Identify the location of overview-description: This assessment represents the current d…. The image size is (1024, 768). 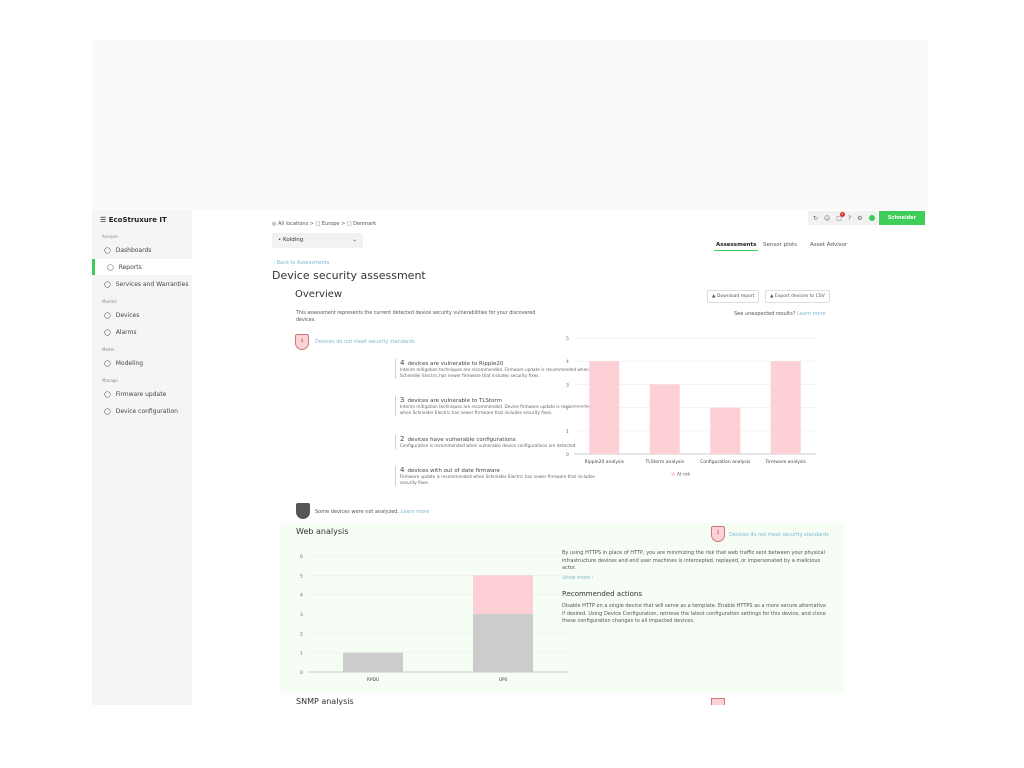
(416, 317).